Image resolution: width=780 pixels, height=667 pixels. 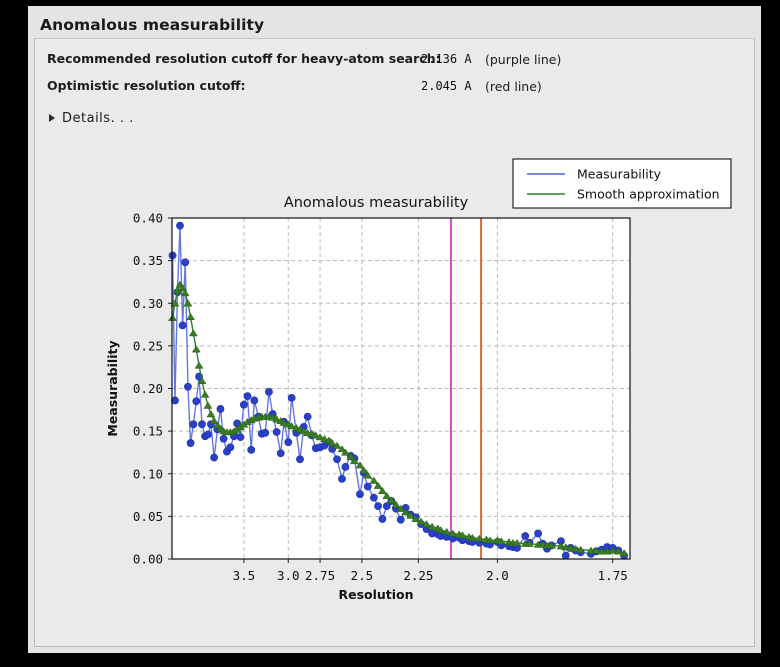 What do you see at coordinates (152, 25) in the screenshot?
I see `window-title: Anomalous measurability` at bounding box center [152, 25].